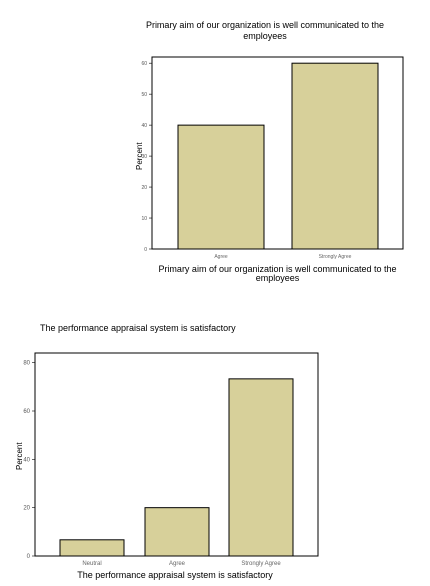  Describe the element at coordinates (19, 456) in the screenshot. I see `chart-2-y-axis-label: Percent` at that location.